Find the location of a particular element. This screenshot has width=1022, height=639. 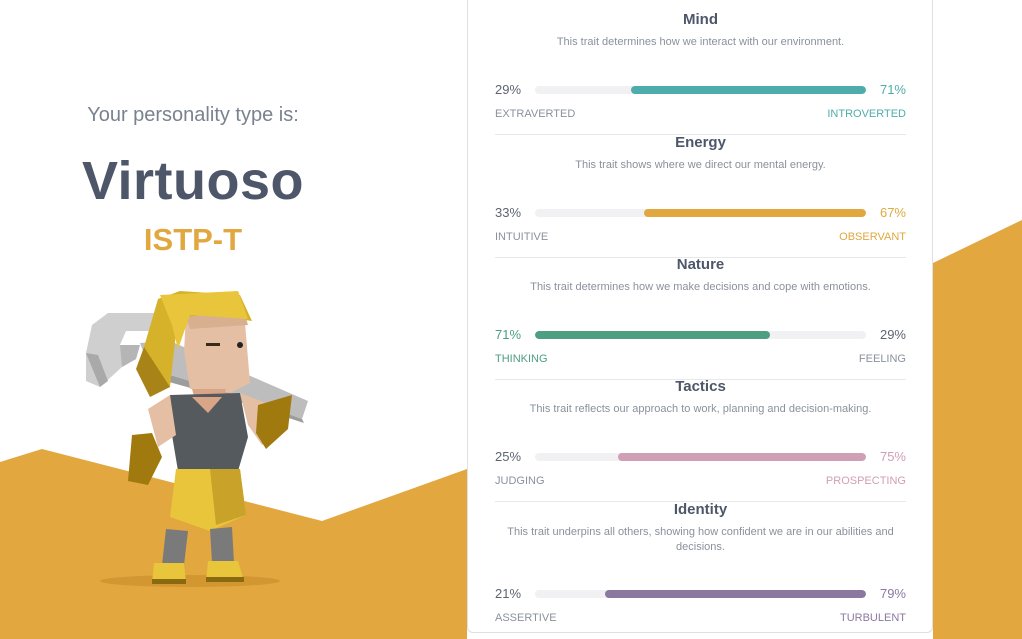

trait-bar-row: 21% 79% is located at coordinates (700, 594).